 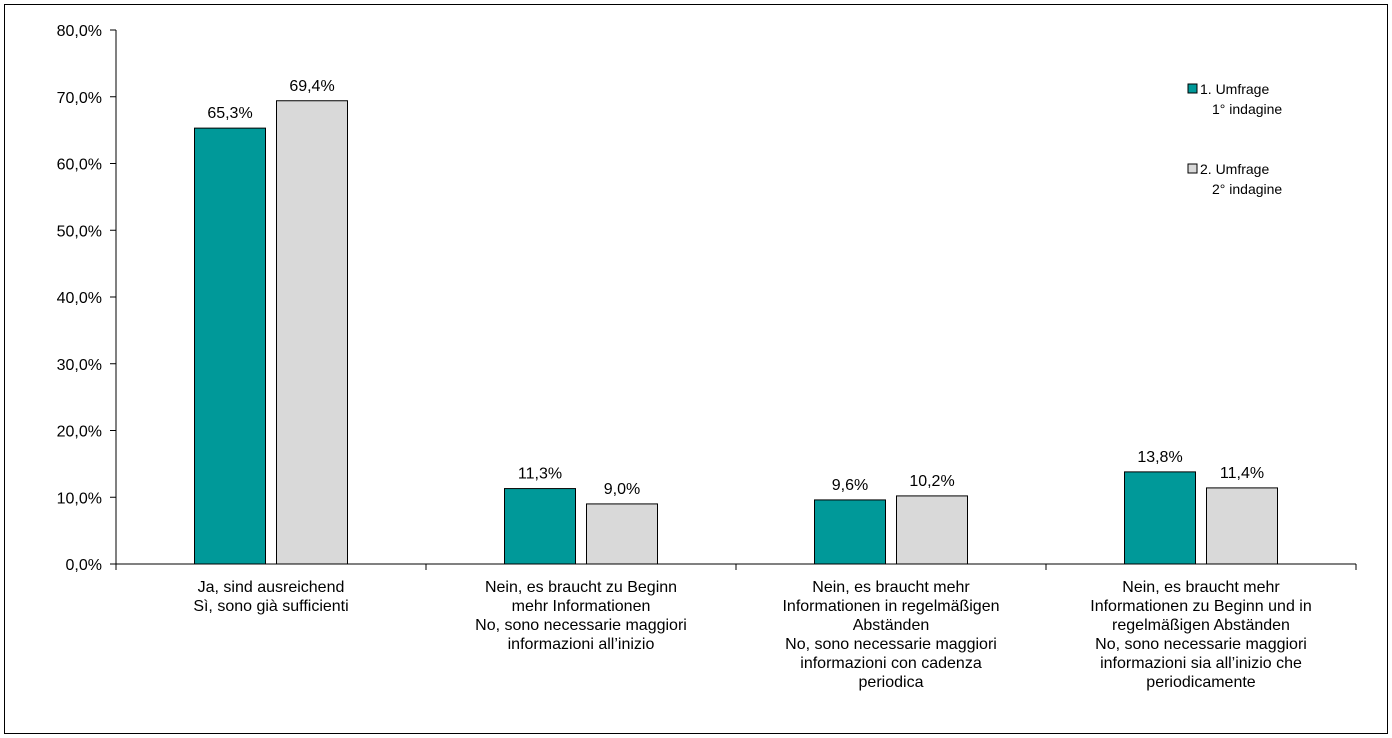 I want to click on category-label-line: Informationen zu Beginn und in, so click(x=1200, y=606).